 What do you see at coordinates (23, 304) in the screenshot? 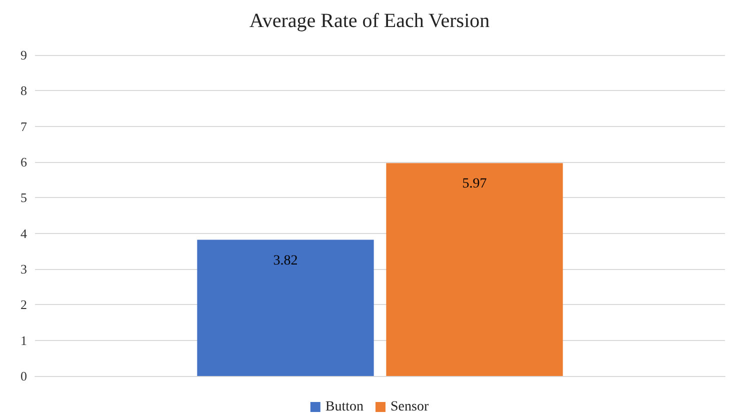
I see `y-tick-label: 2` at bounding box center [23, 304].